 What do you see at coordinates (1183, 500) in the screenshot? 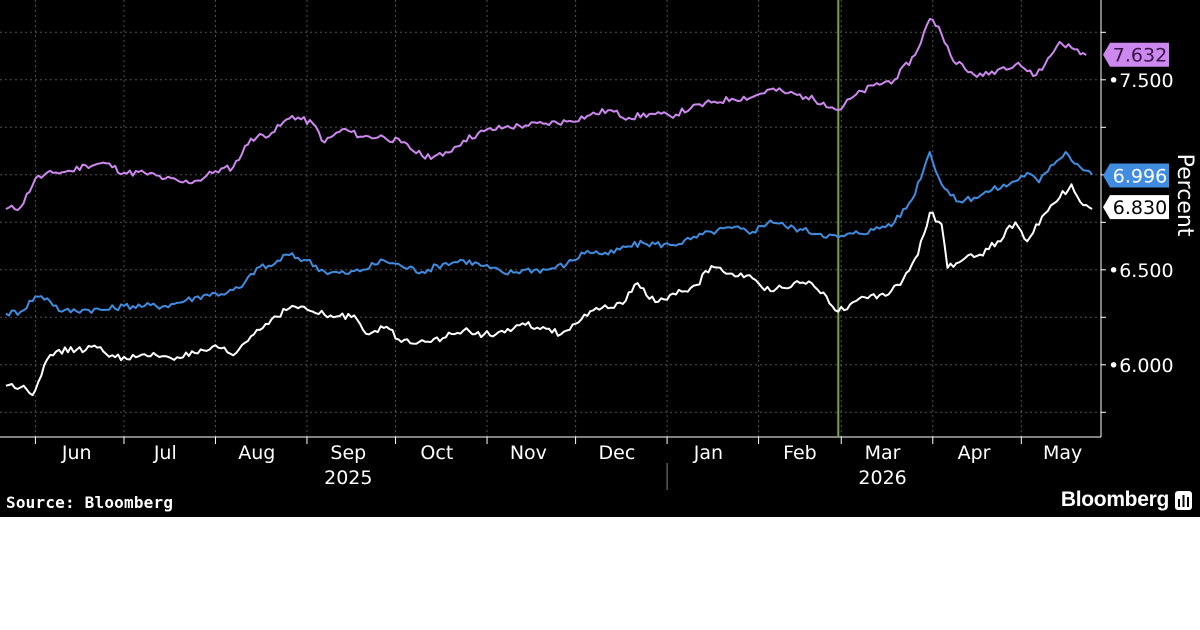
I see `bloomberg-graph-icon` at bounding box center [1183, 500].